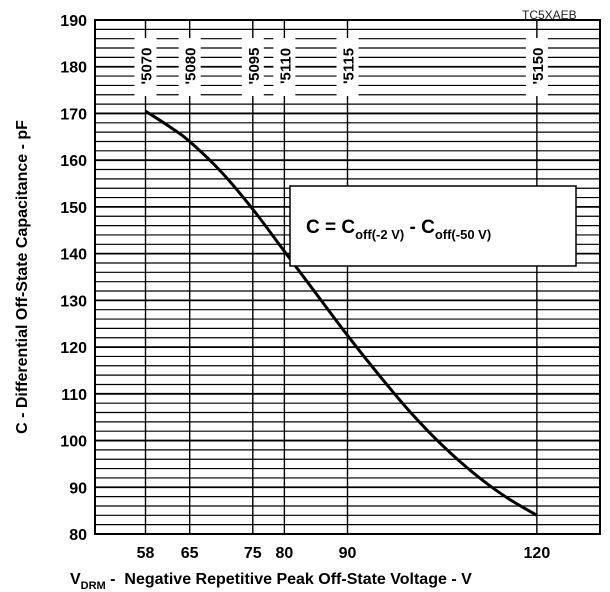 The width and height of the screenshot is (610, 592). I want to click on x-tick-label: 58, so click(146, 553).